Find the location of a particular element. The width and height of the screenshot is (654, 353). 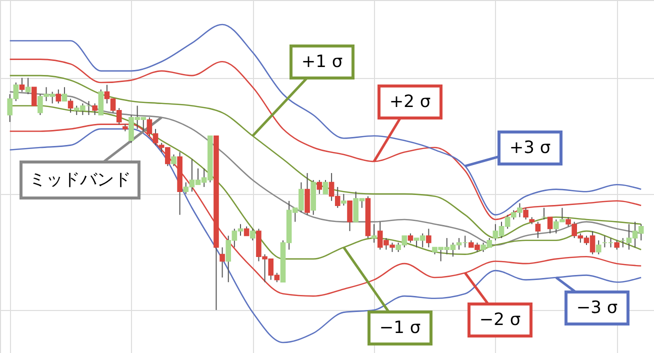

text: −1 σ is located at coordinates (400, 328).